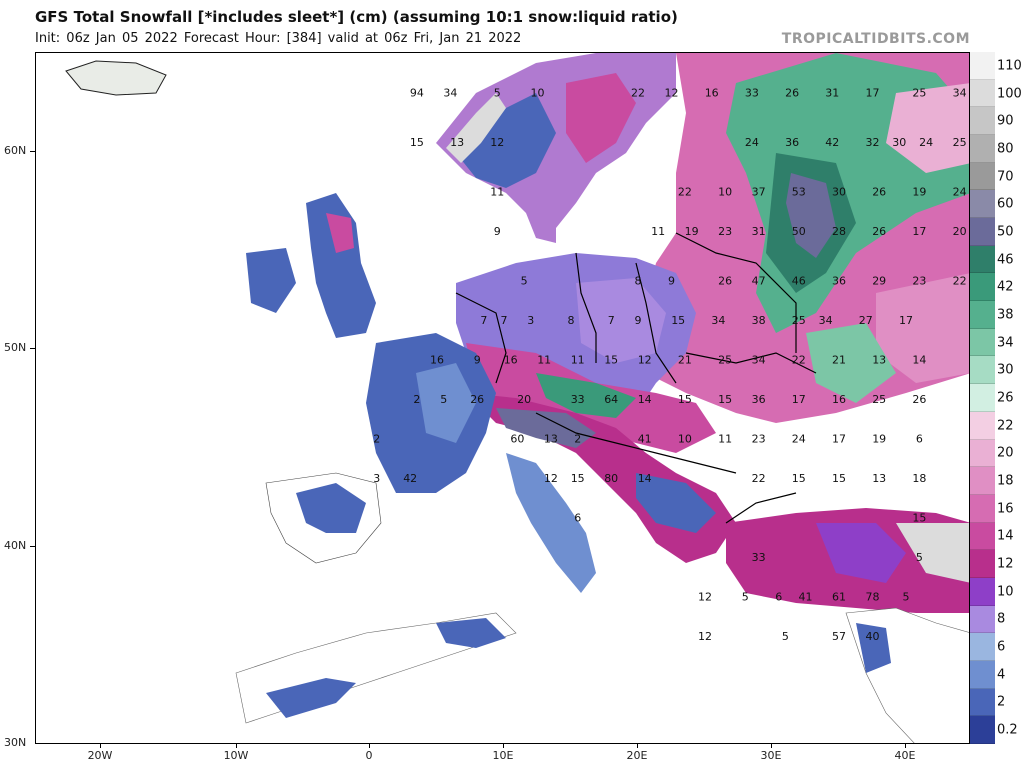 This screenshot has width=1022, height=769. I want to click on snowfall-value: 41, so click(806, 596).